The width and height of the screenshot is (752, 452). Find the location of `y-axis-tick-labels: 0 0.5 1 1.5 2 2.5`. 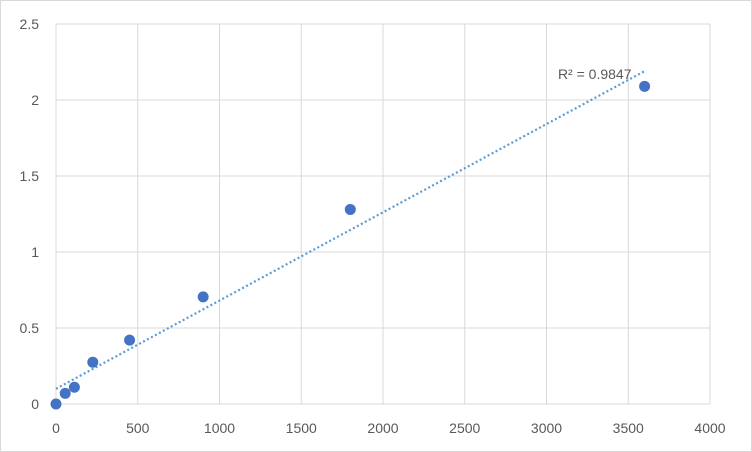

y-axis-tick-labels: 0 0.5 1 1.5 2 2.5 is located at coordinates (30, 214).